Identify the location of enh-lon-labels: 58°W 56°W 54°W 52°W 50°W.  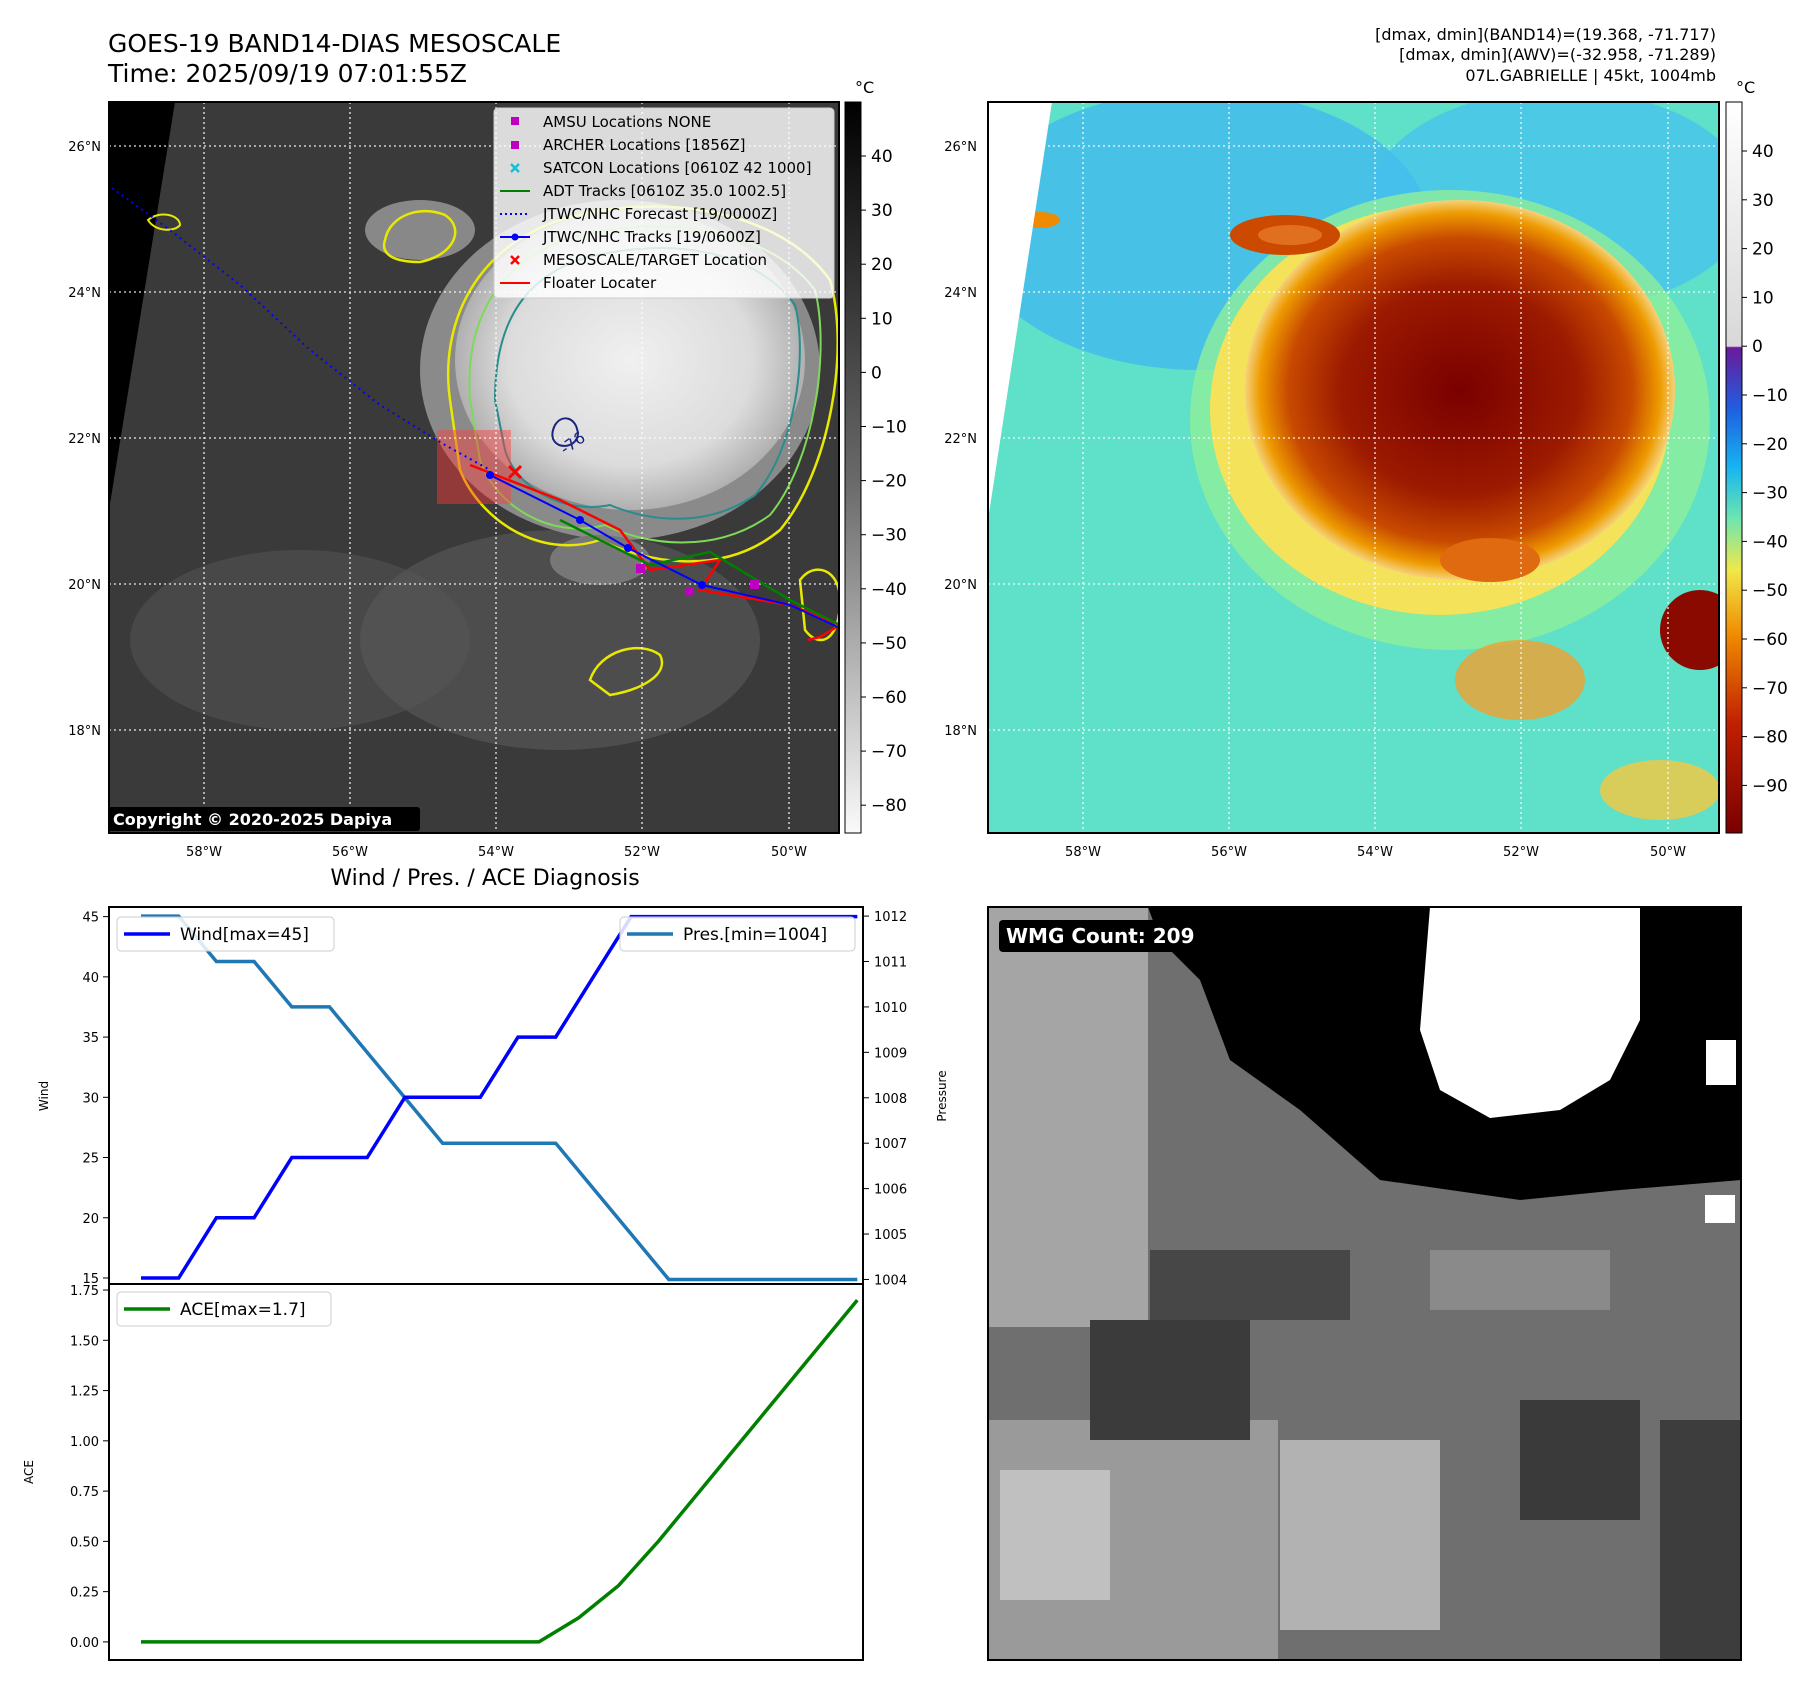
(1375, 852).